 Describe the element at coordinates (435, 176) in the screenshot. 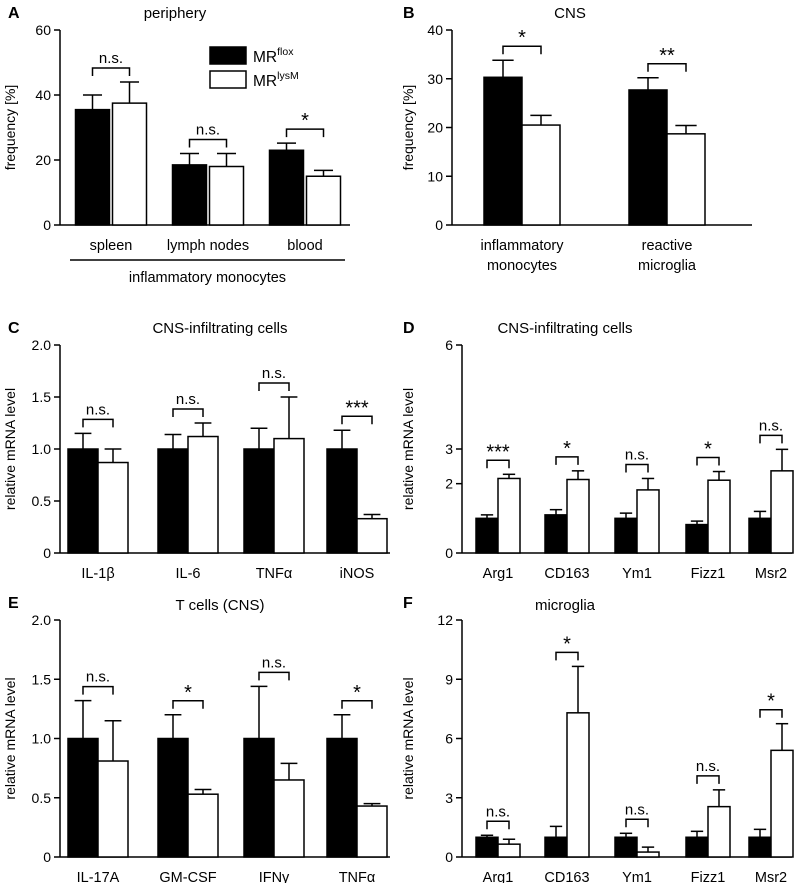

I see `y-tick-label: 10` at that location.